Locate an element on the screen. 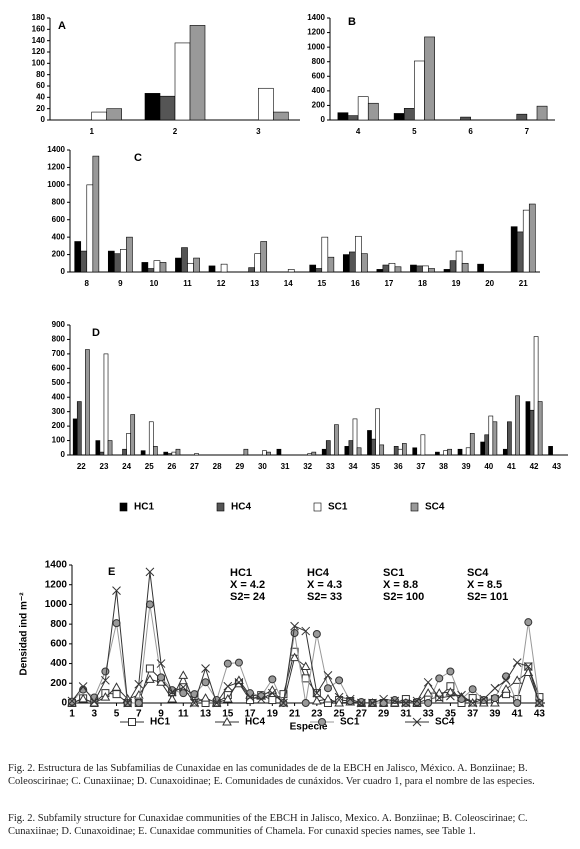 Image resolution: width=580 pixels, height=849 pixels. annotation: X = 8.5 is located at coordinates (484, 585).